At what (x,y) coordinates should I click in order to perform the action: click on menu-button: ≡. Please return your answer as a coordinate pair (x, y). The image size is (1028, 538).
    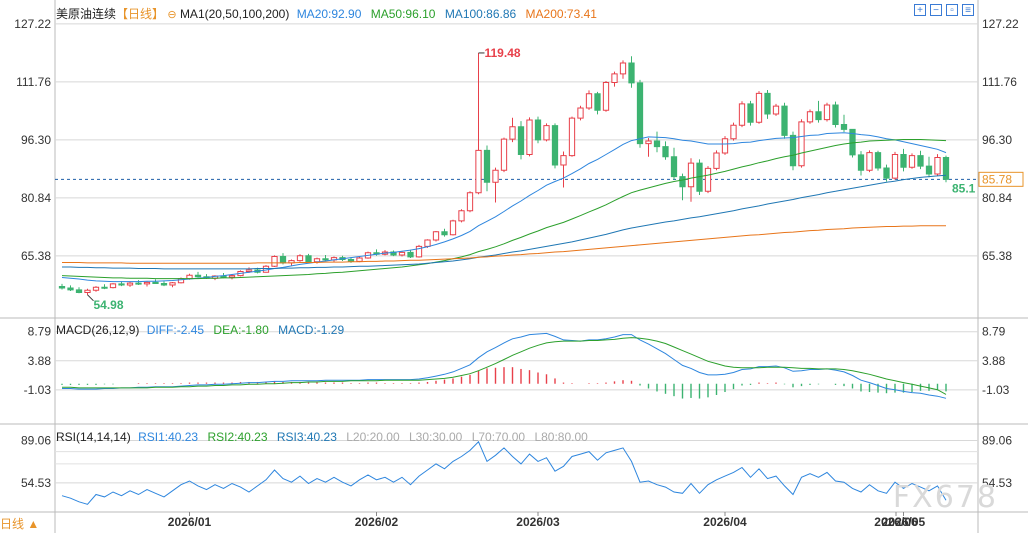
    Looking at the image, I should click on (968, 10).